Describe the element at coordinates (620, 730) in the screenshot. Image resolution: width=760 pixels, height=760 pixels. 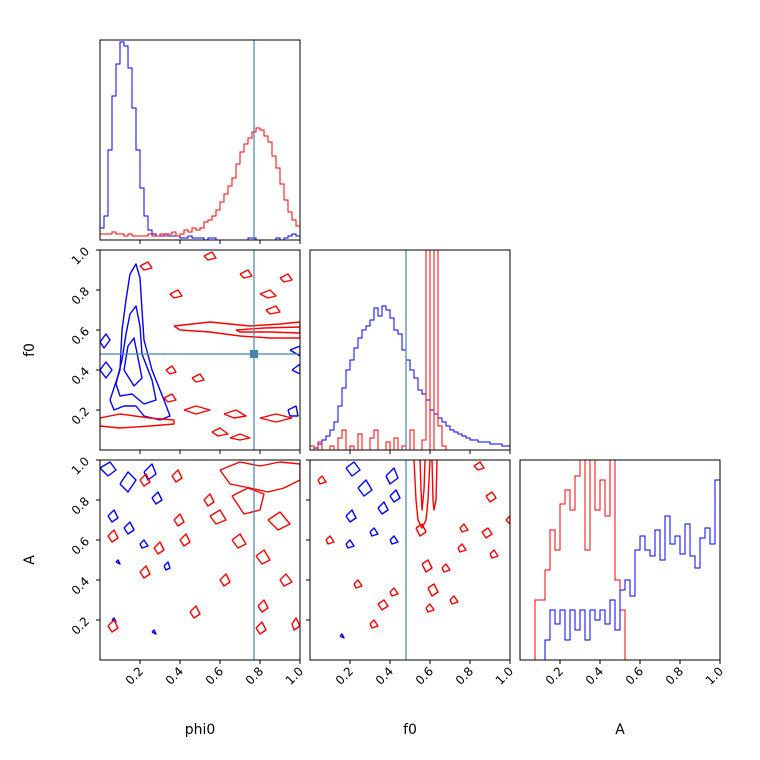
I see `x-axis-label-A: A` at that location.